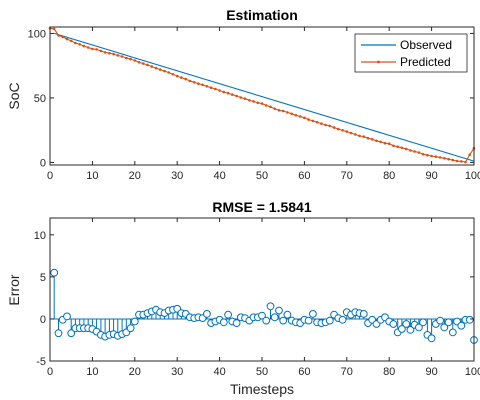 The height and width of the screenshot is (400, 480). Describe the element at coordinates (14, 95) in the screenshot. I see `soc-axis-label: SoC` at that location.